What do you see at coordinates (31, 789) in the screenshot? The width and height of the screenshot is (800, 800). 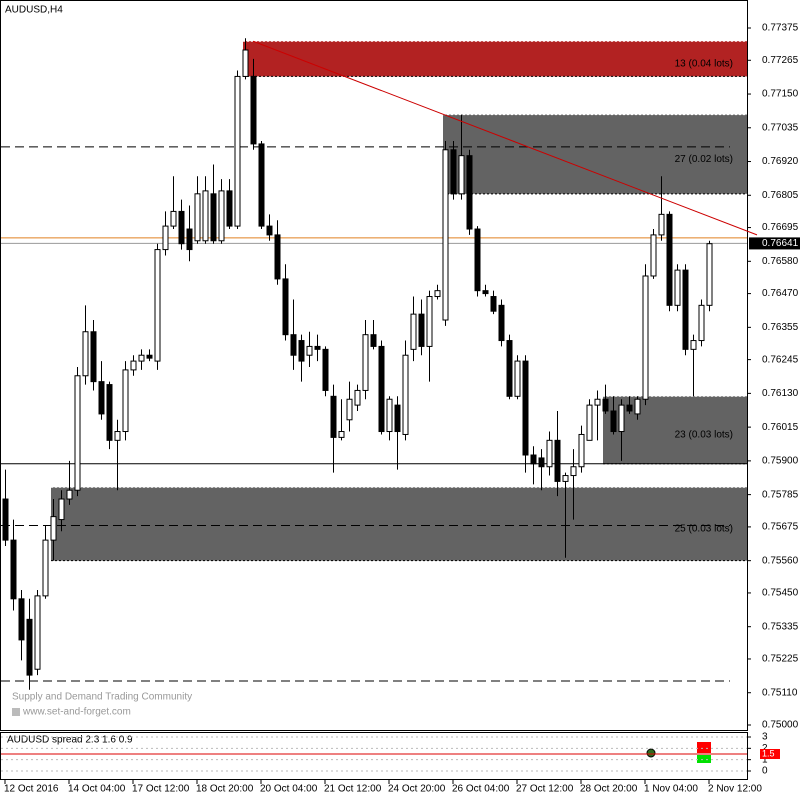 I see `x-tick-label: 12 Oct 2016` at bounding box center [31, 789].